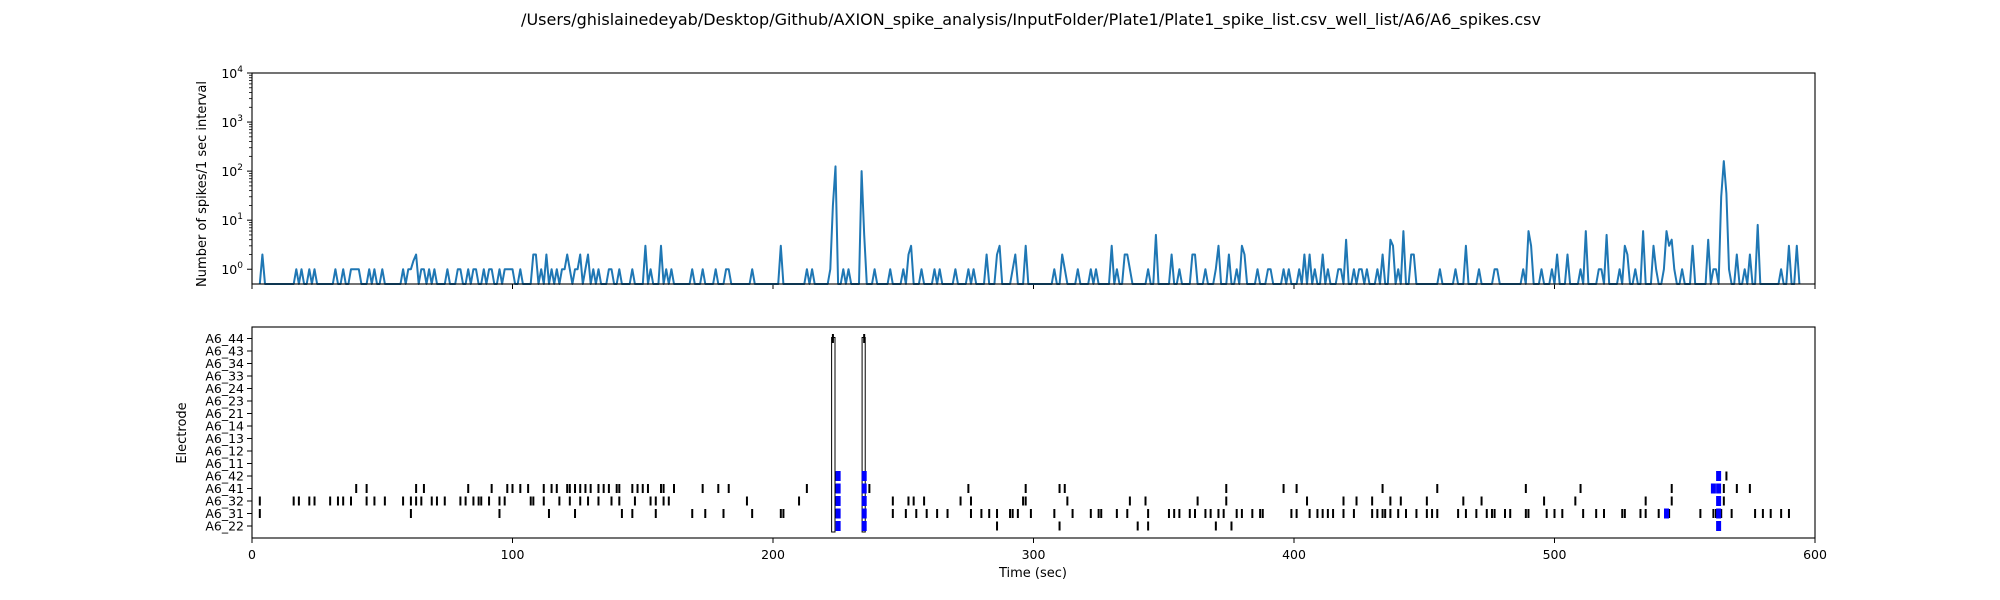 Image resolution: width=2000 pixels, height=600 pixels. I want to click on spike-rate-y-tick-label: 10¹, so click(232, 220).